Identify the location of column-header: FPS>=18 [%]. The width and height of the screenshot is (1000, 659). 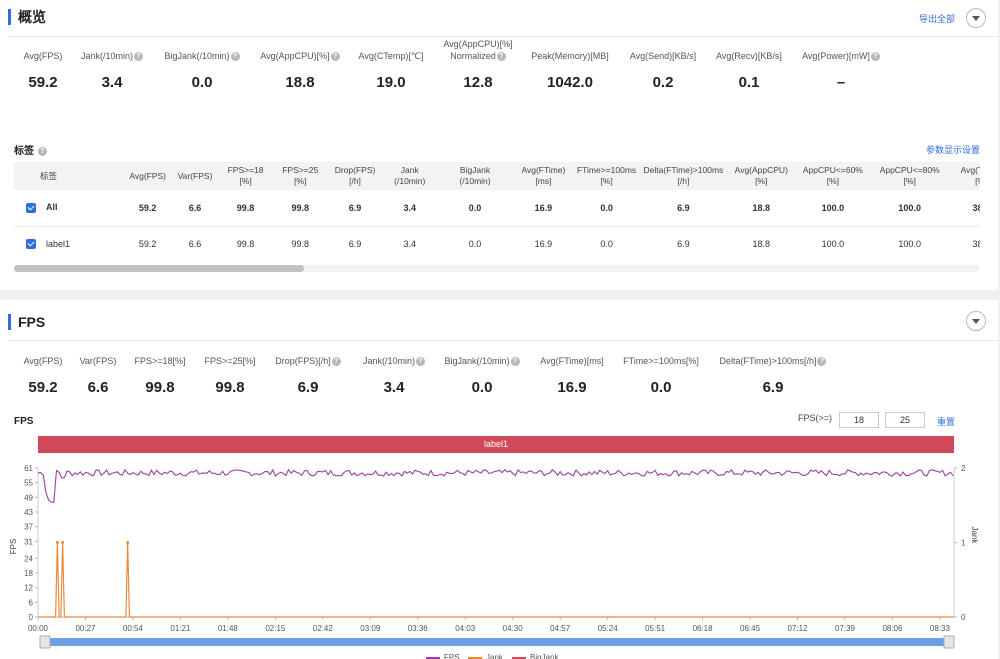
(245, 176).